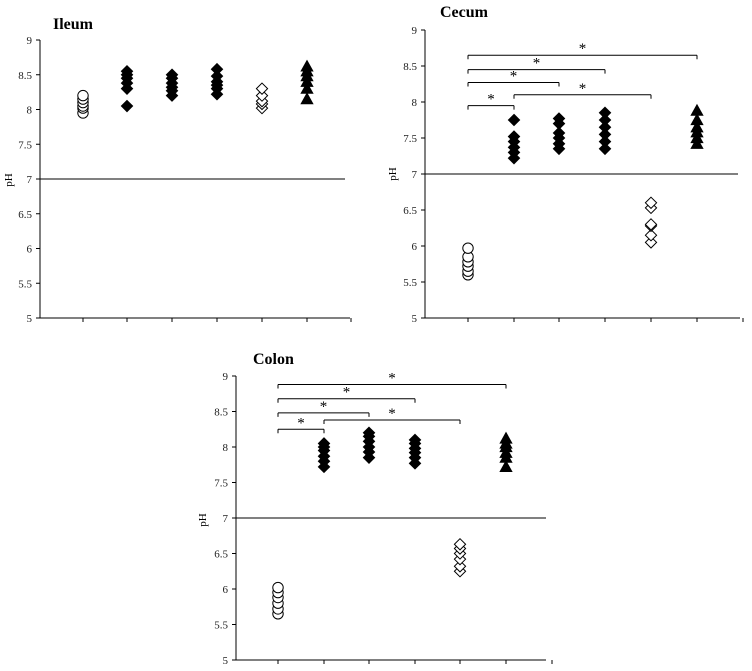  I want to click on panel-title: Colon, so click(273, 359).